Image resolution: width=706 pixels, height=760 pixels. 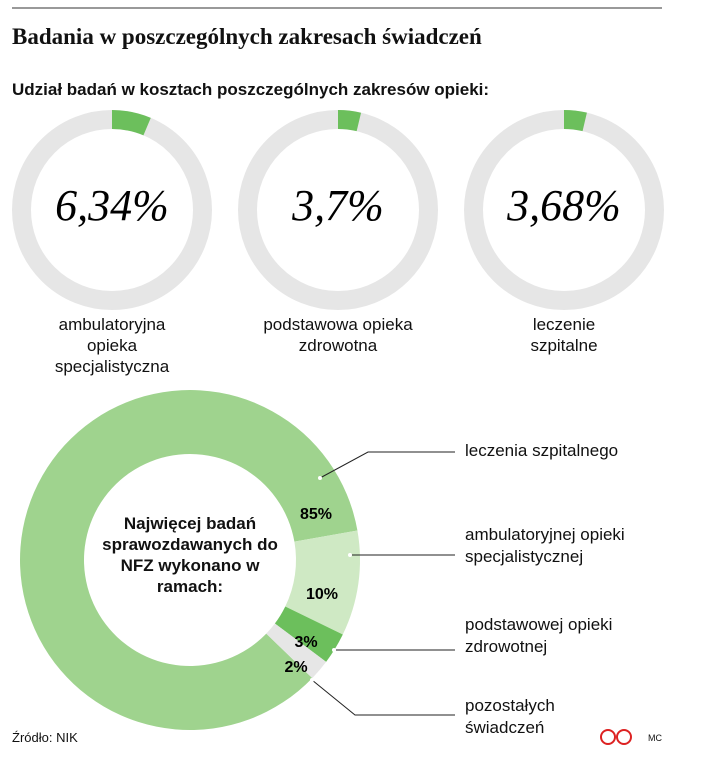 I want to click on legend-label: ambulatoryjnej opieki specjalistycznej, so click(x=545, y=545).